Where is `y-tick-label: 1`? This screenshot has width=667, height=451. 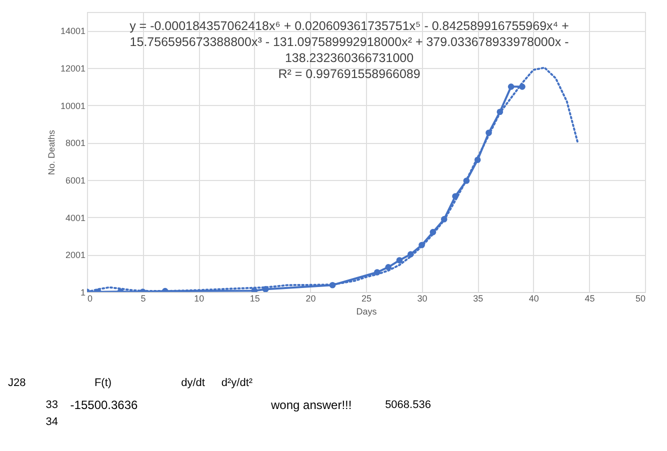 y-tick-label: 1 is located at coordinates (83, 293).